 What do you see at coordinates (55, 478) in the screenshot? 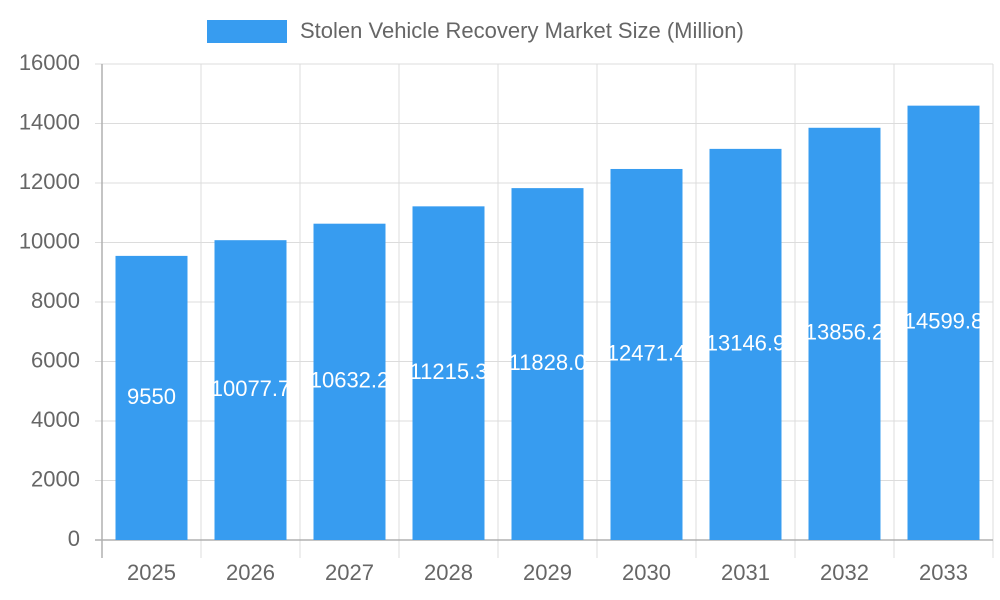
I see `y-tick-label: 2000` at bounding box center [55, 478].